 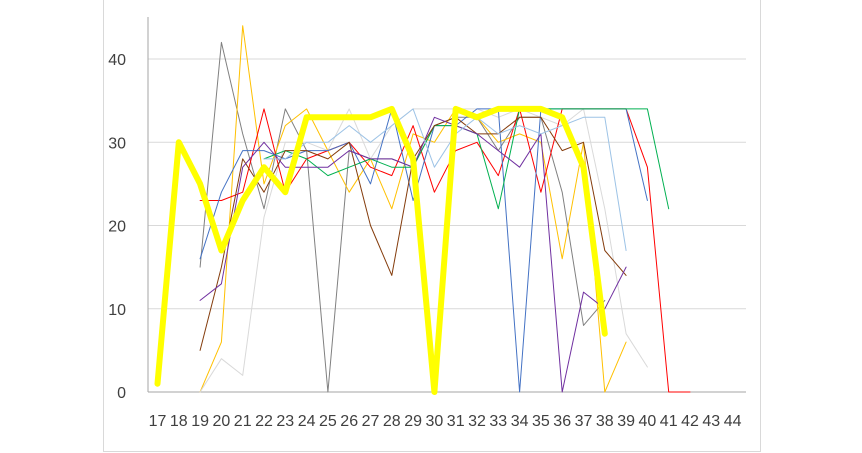 What do you see at coordinates (435, 421) in the screenshot?
I see `x-tick-label: 30` at bounding box center [435, 421].